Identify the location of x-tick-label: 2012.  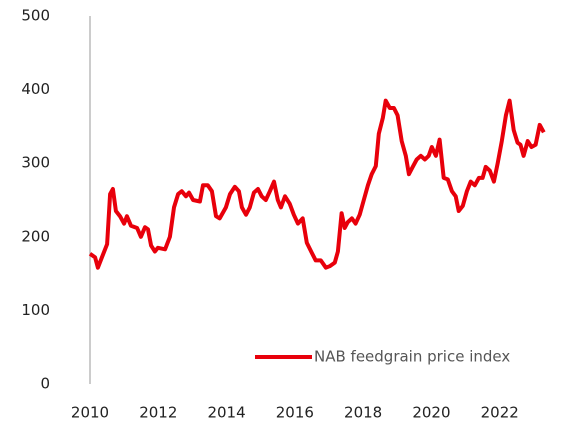
(158, 413).